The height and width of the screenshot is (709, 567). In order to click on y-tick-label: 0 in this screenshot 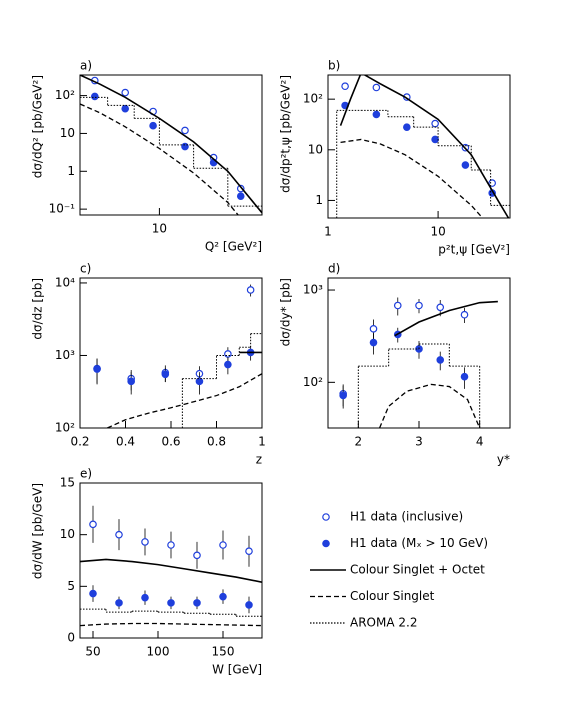, I will do `click(71, 638)`.